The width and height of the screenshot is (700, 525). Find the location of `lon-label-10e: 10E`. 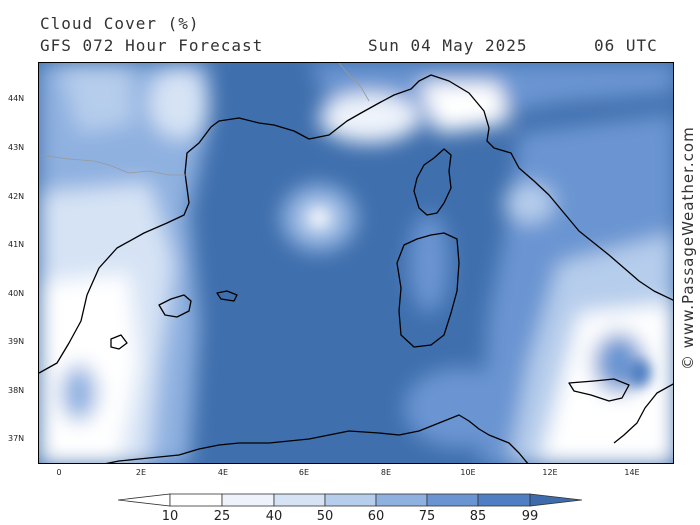

lon-label-10e: 10E is located at coordinates (468, 472).